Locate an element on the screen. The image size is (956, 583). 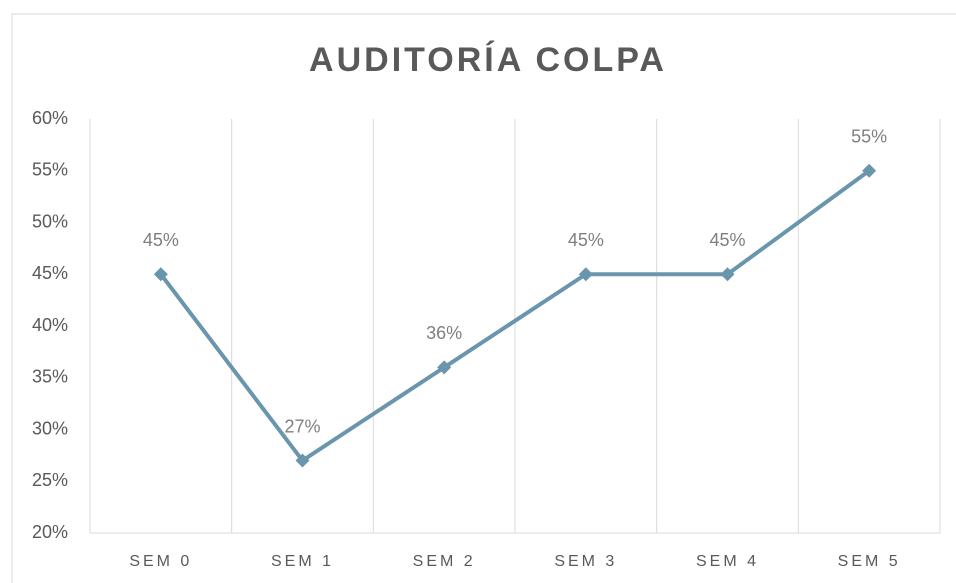
y-tick-label: 55% is located at coordinates (50, 170).